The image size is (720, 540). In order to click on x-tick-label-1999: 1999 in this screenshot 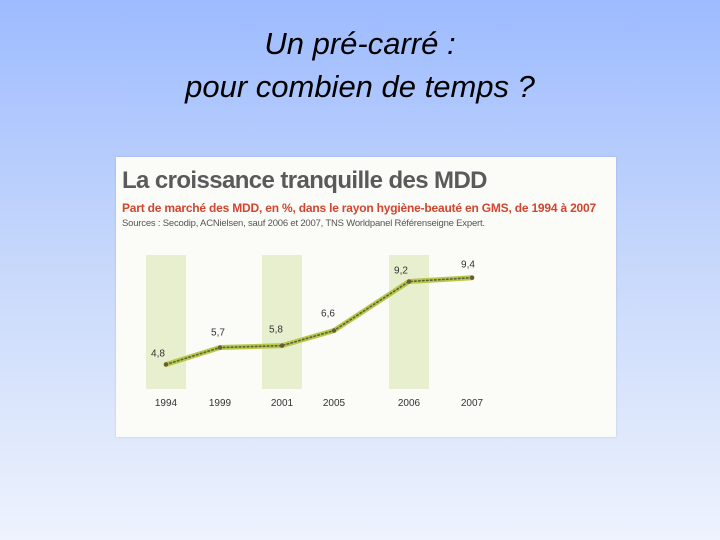, I will do `click(220, 403)`.